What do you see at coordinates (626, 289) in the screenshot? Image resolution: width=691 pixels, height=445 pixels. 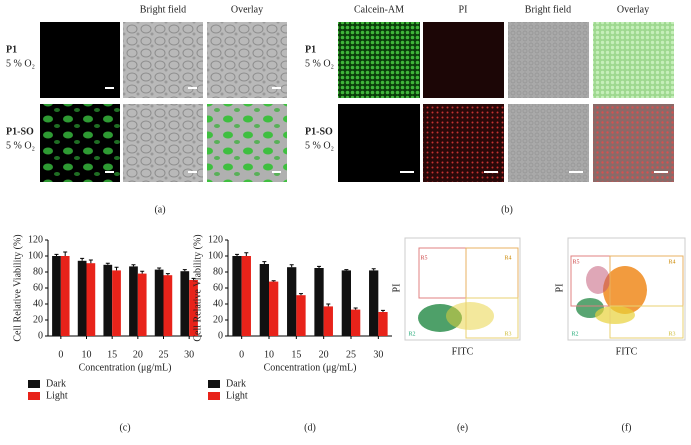 I see `flow-plot-f` at bounding box center [626, 289].